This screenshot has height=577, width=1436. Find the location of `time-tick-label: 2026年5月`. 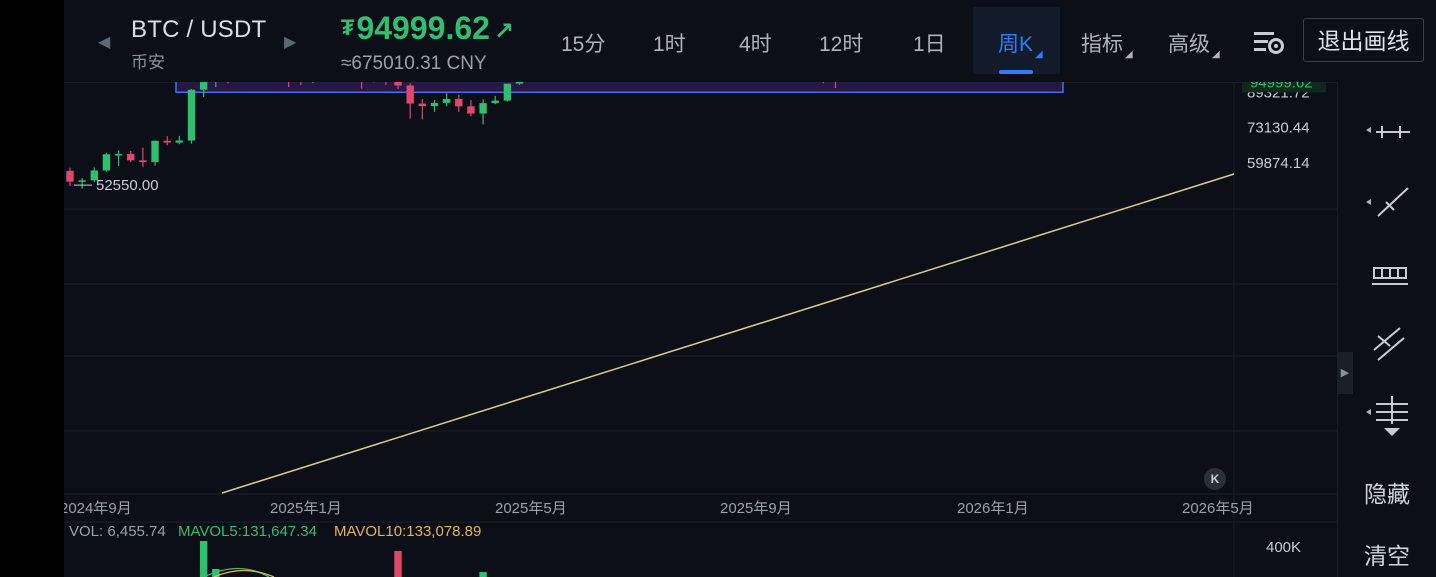

time-tick-label: 2026年5月 is located at coordinates (1218, 508).